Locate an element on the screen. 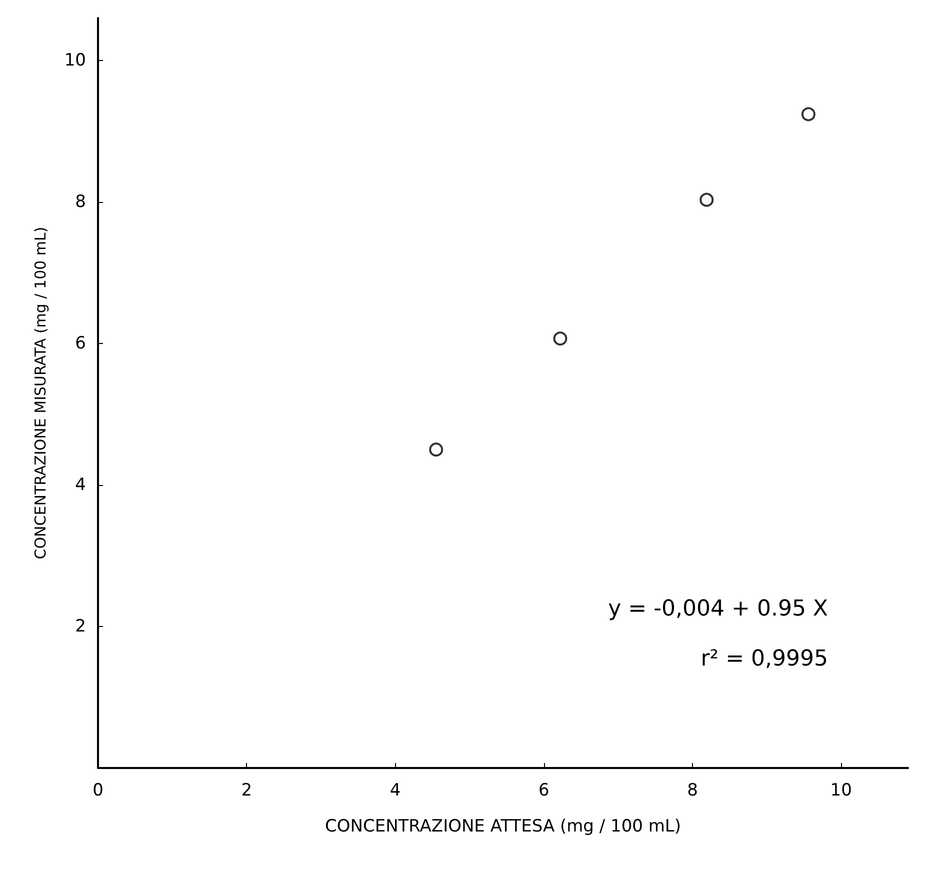  x-tick-label: 4 is located at coordinates (395, 790).